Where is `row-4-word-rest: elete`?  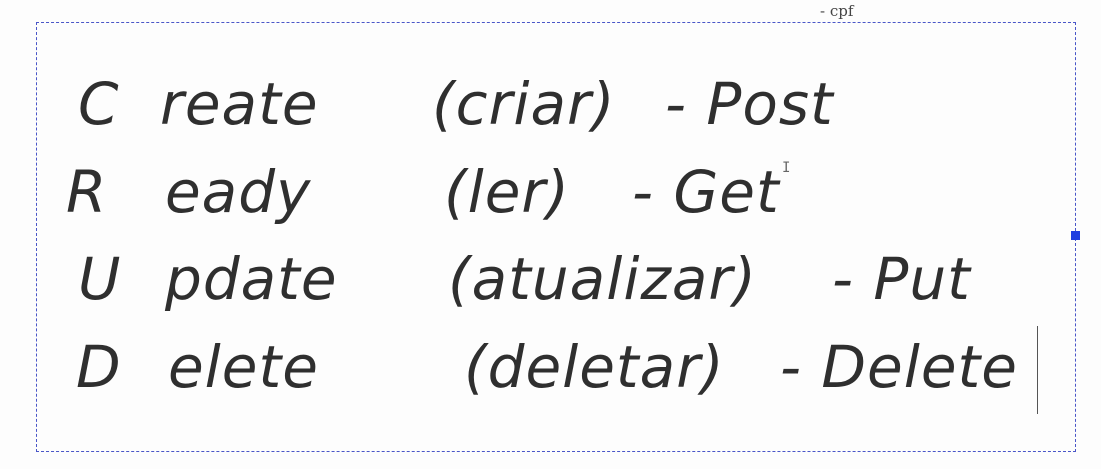 row-4-word-rest: elete is located at coordinates (243, 367).